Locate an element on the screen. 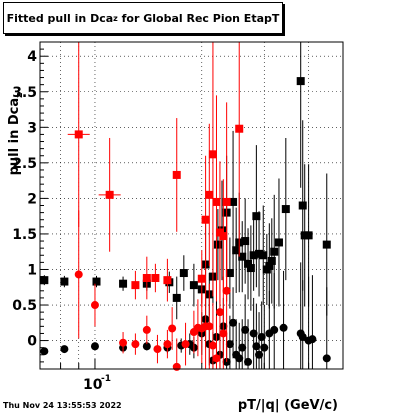  chart-title-subscript: z is located at coordinates (115, 18).